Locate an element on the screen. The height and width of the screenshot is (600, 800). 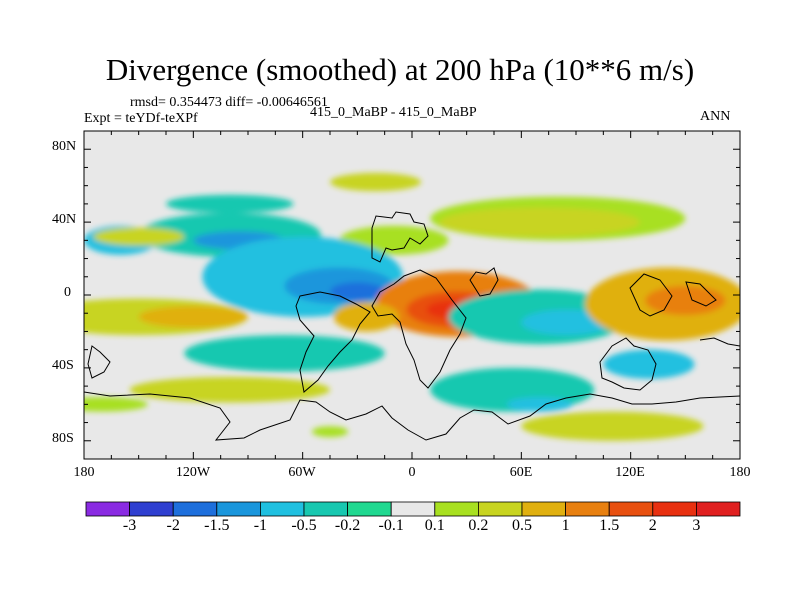
x-tick-label-180w: 180 is located at coordinates (84, 472).